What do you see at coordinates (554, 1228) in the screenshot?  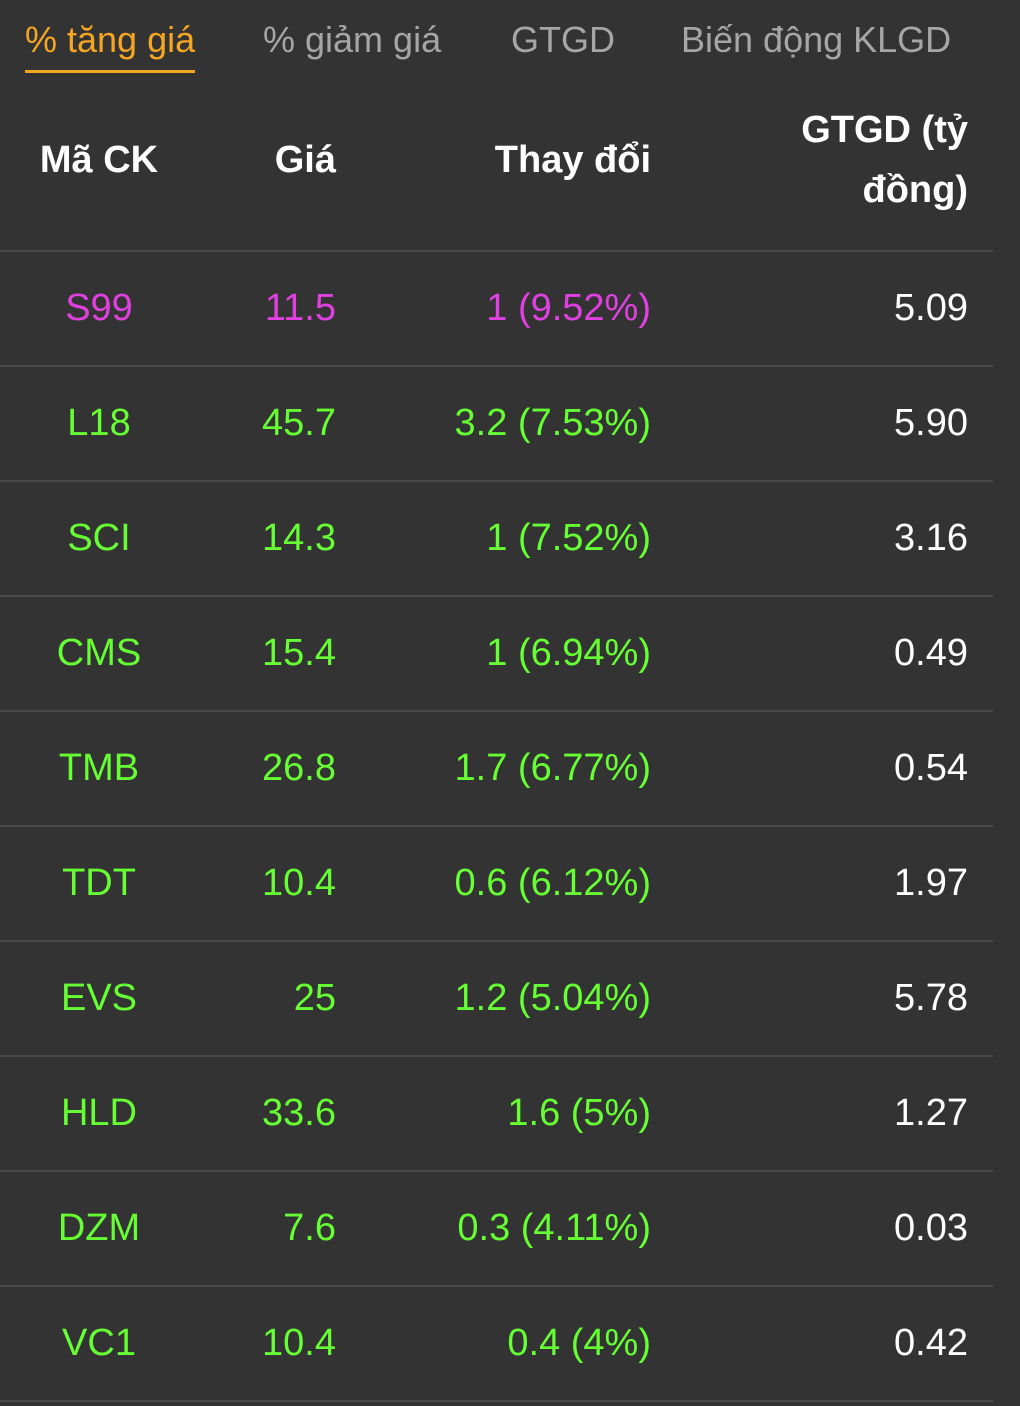 I see `stock-change: 0.3 (4.11%)` at bounding box center [554, 1228].